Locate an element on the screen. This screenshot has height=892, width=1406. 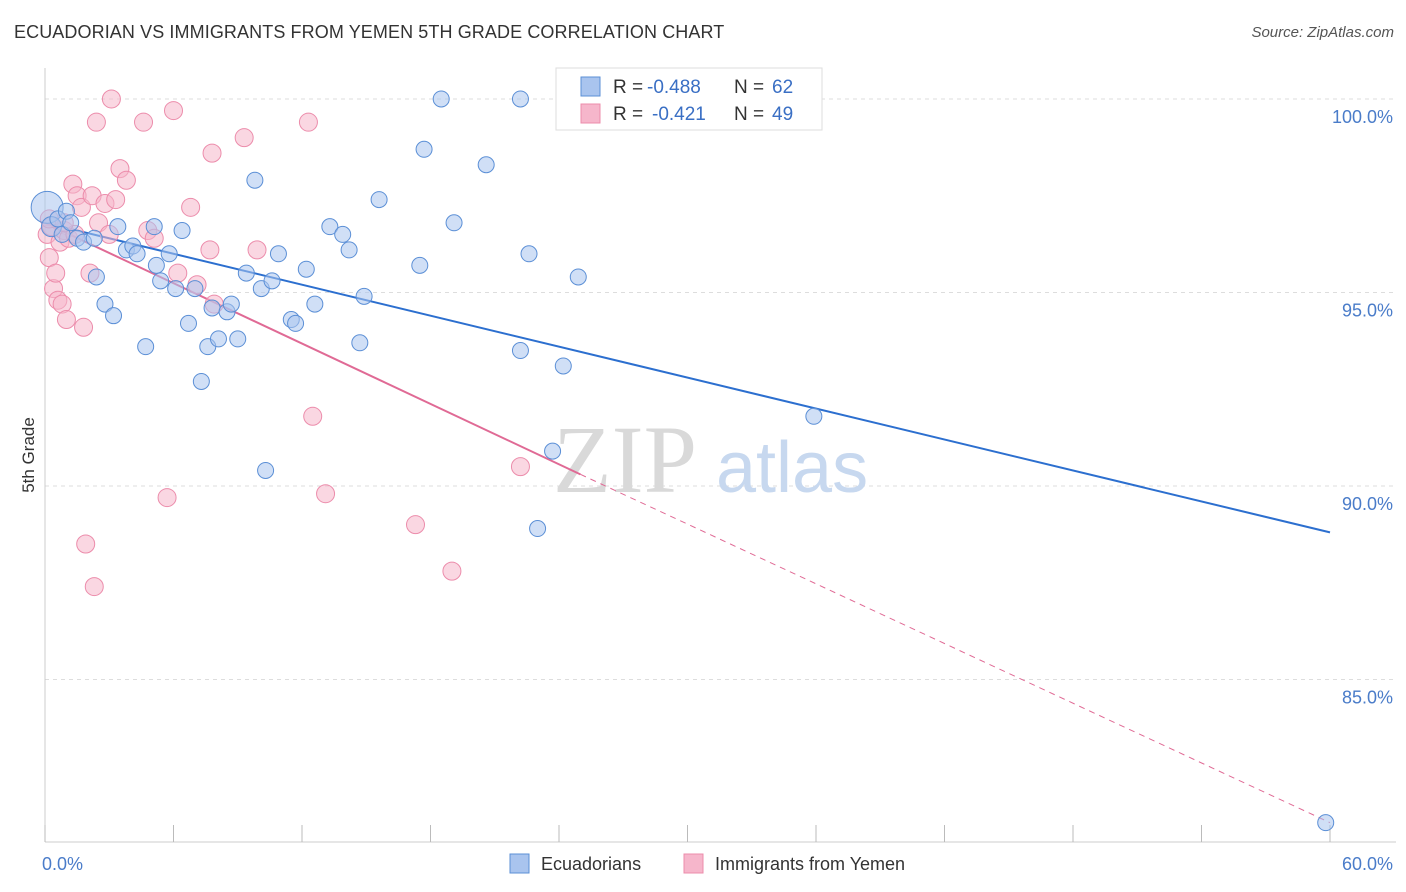
chart-source: Source: ZipAtlas.com is located at coordinates (1322, 32).